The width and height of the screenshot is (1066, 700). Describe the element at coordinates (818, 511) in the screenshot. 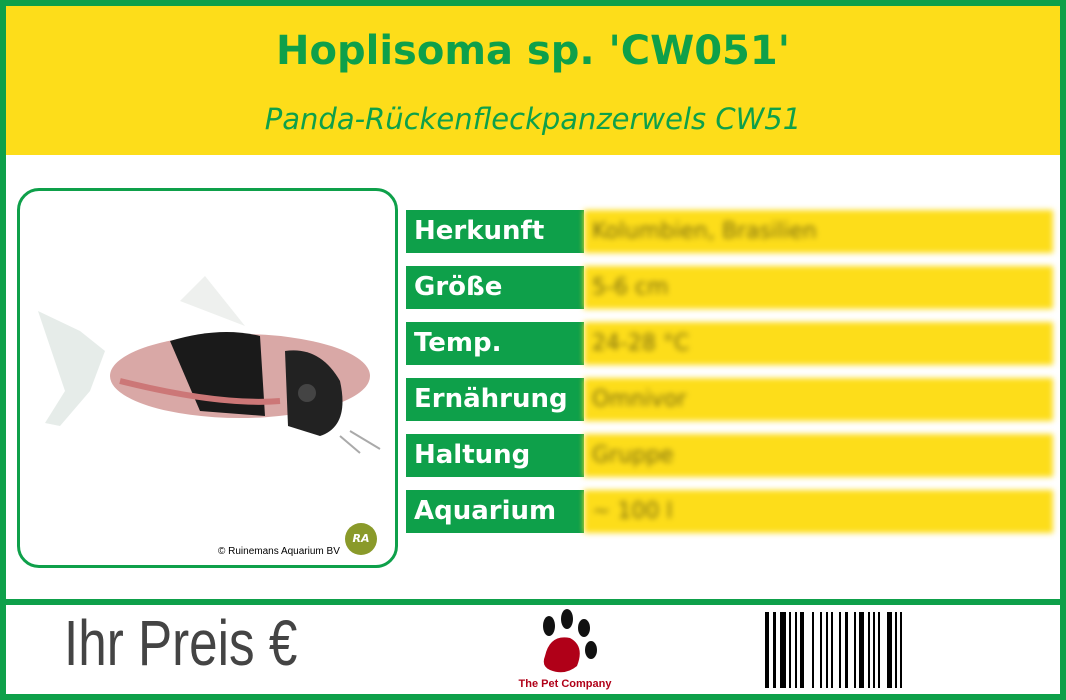

I see `fact-value: ~ 100 l` at that location.